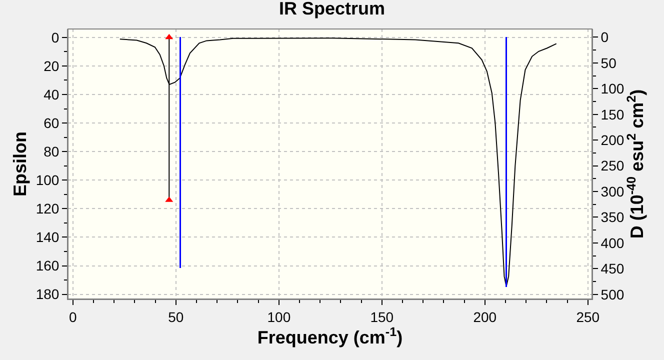  I want to click on y-tick-label: 0, so click(55, 37).